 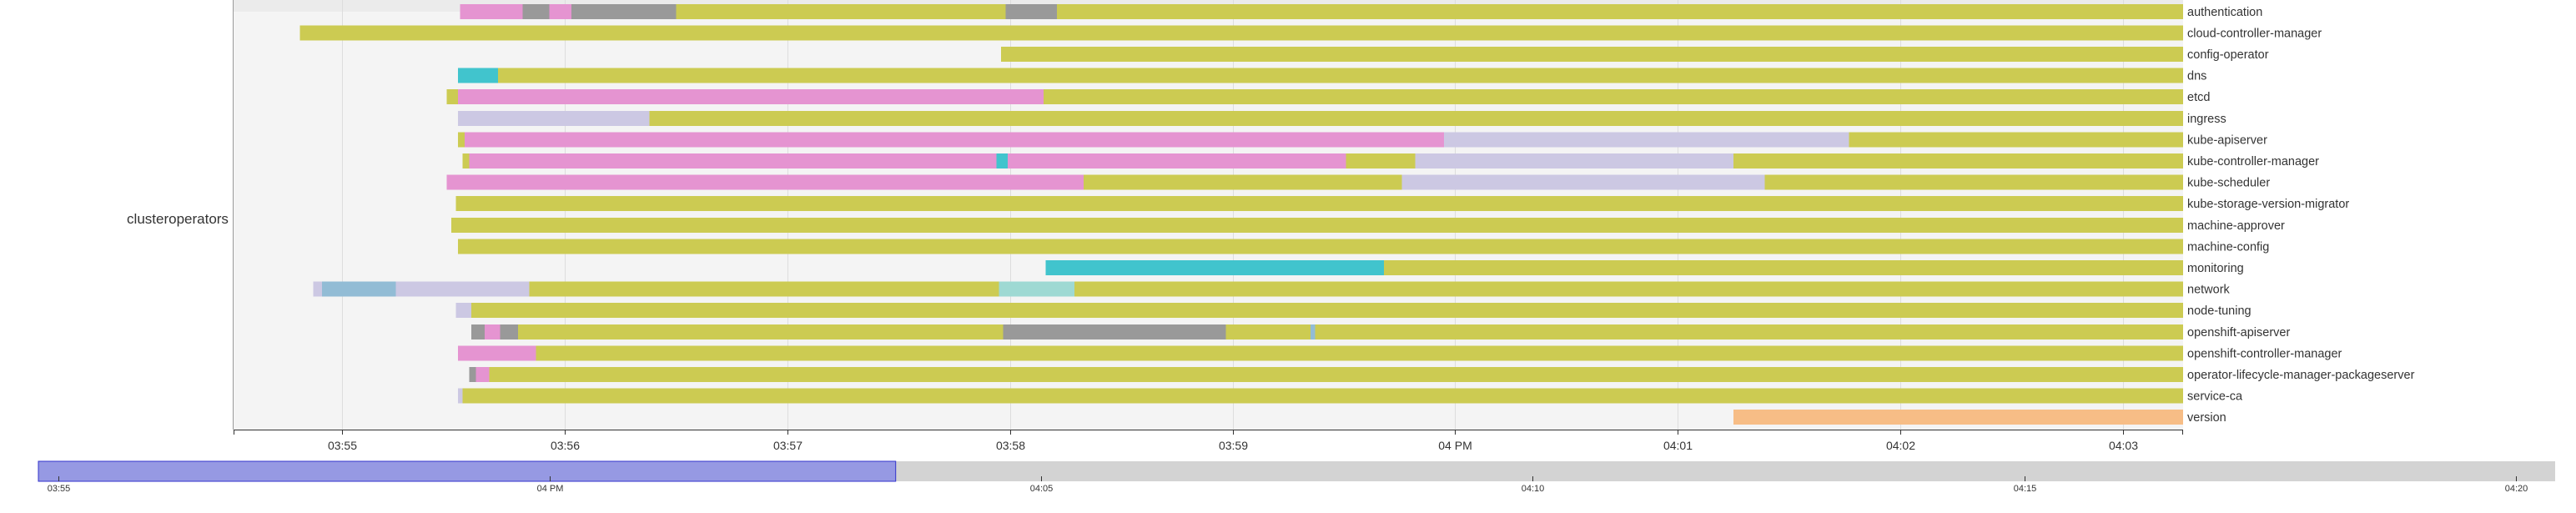 I want to click on status-segment: machine-approver, so click(x=1317, y=225).